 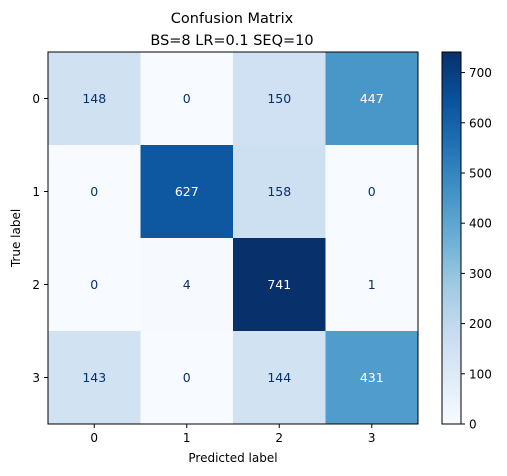 I want to click on x-tick-label: 0, so click(x=94, y=438).